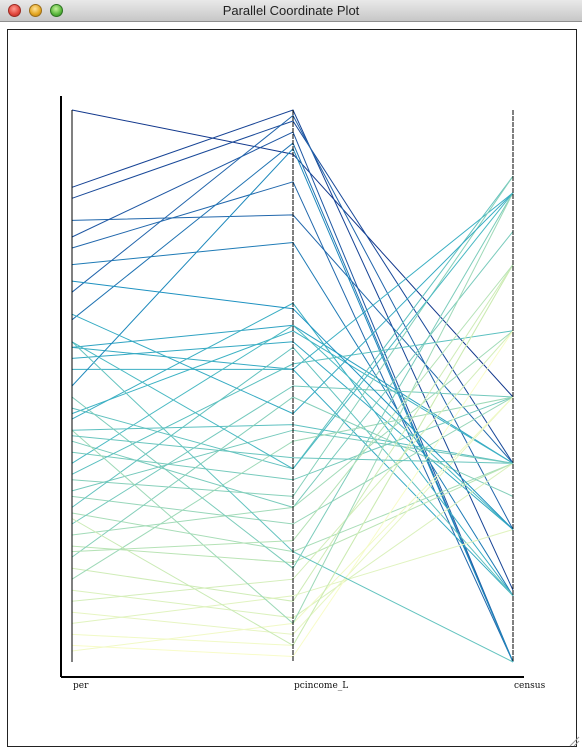 The height and width of the screenshot is (749, 582). I want to click on resize-grip-icon, so click(574, 741).